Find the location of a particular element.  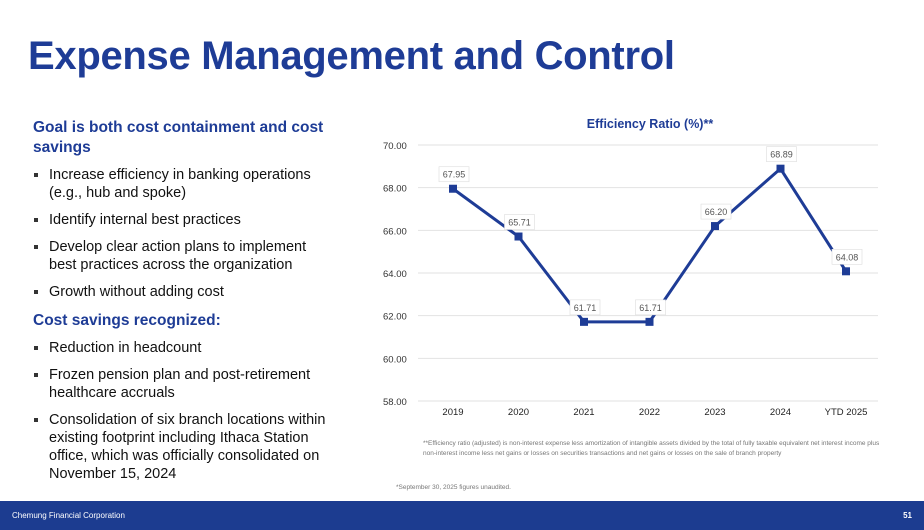

y-tick-label: 64.00 is located at coordinates (395, 274).